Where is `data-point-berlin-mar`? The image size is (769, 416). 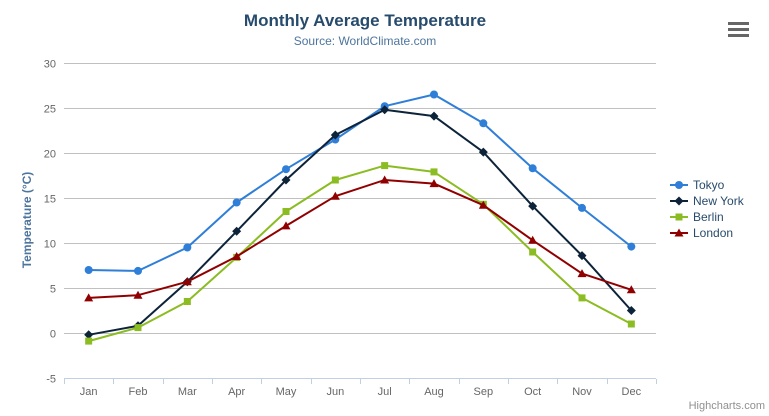 data-point-berlin-mar is located at coordinates (187, 301).